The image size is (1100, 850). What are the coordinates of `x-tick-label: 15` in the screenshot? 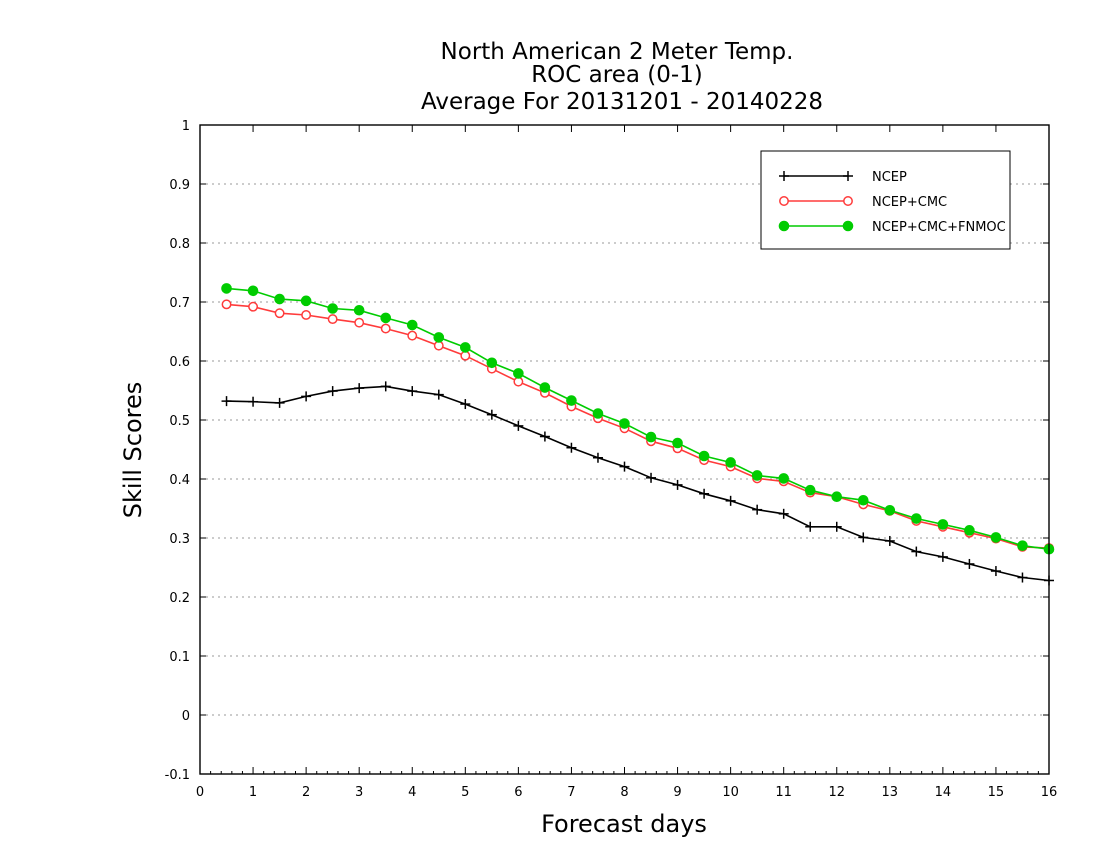 It's located at (996, 792).